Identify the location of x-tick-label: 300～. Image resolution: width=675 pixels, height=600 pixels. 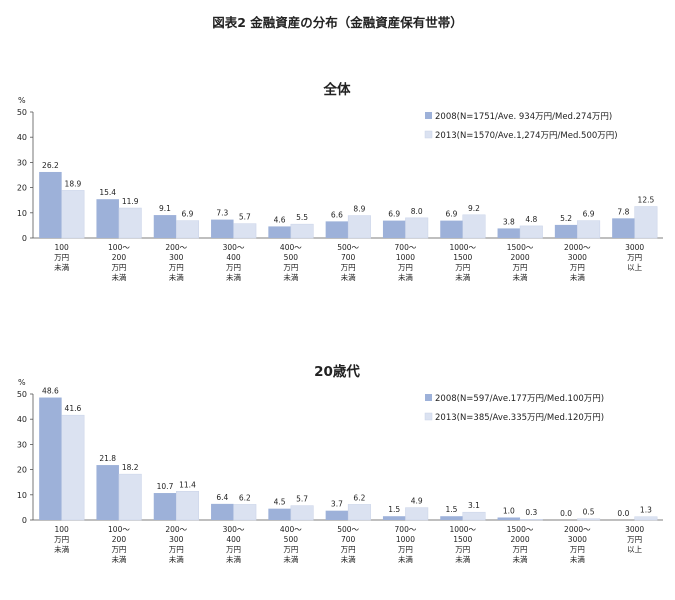
(234, 247).